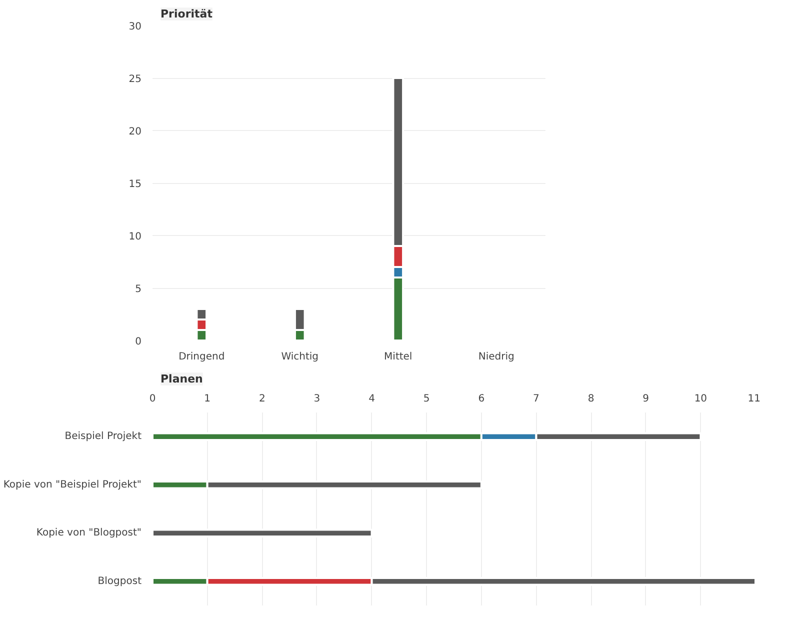 This screenshot has width=787, height=618. I want to click on x-tick-label: Niedrig, so click(496, 357).